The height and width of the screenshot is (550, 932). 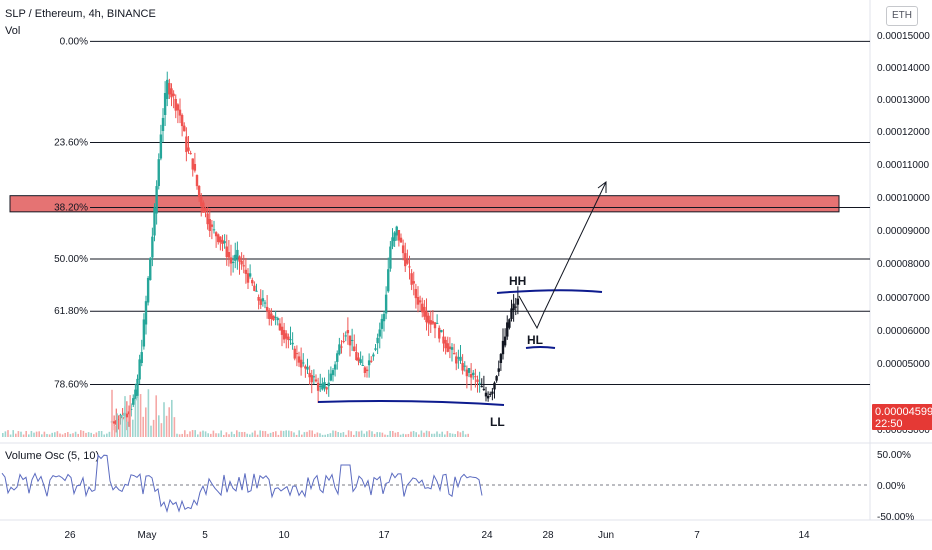 I want to click on price-tick-label: 0.00013000, so click(x=903, y=100).